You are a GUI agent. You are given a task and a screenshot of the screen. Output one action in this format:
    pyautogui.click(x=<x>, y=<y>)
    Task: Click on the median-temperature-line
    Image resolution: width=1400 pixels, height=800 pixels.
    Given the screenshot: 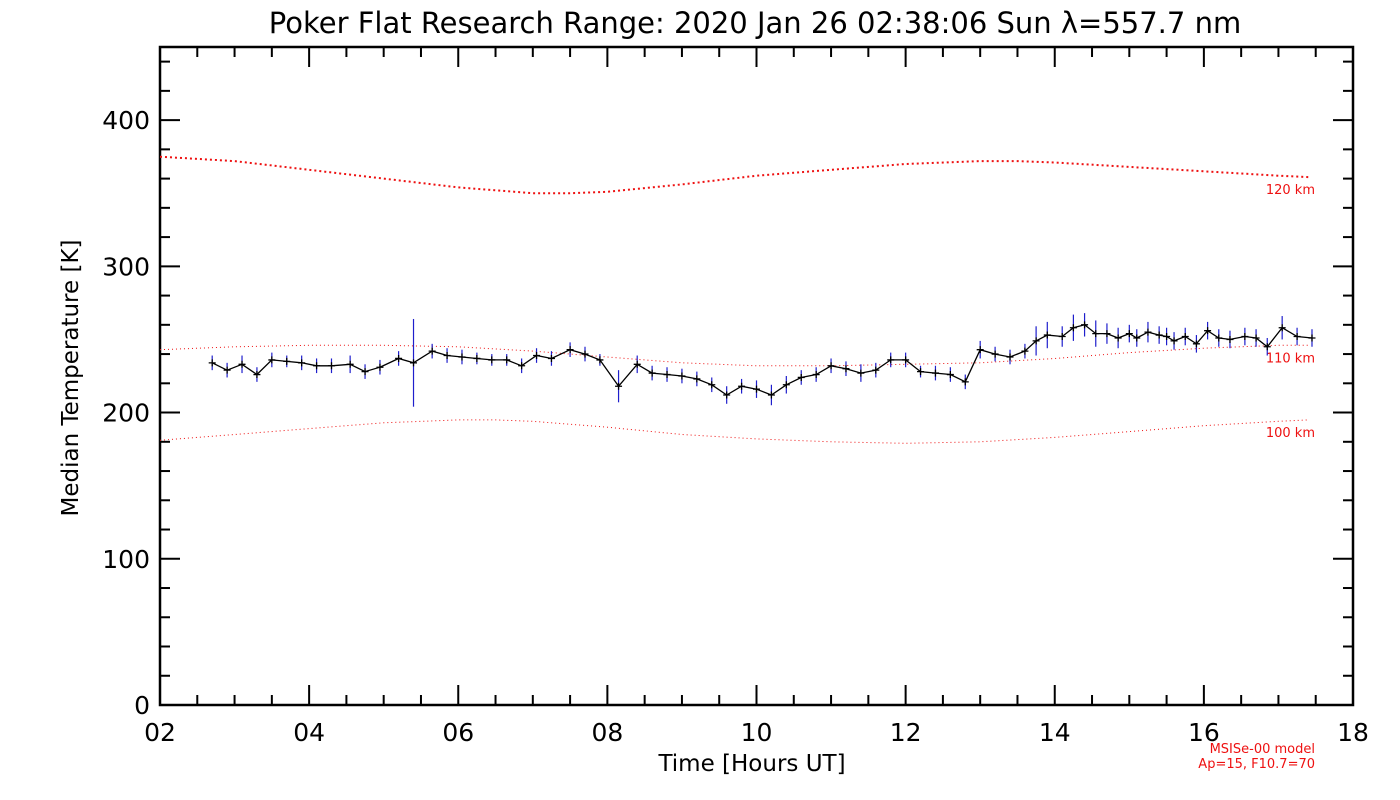 What is the action you would take?
    pyautogui.click(x=762, y=360)
    